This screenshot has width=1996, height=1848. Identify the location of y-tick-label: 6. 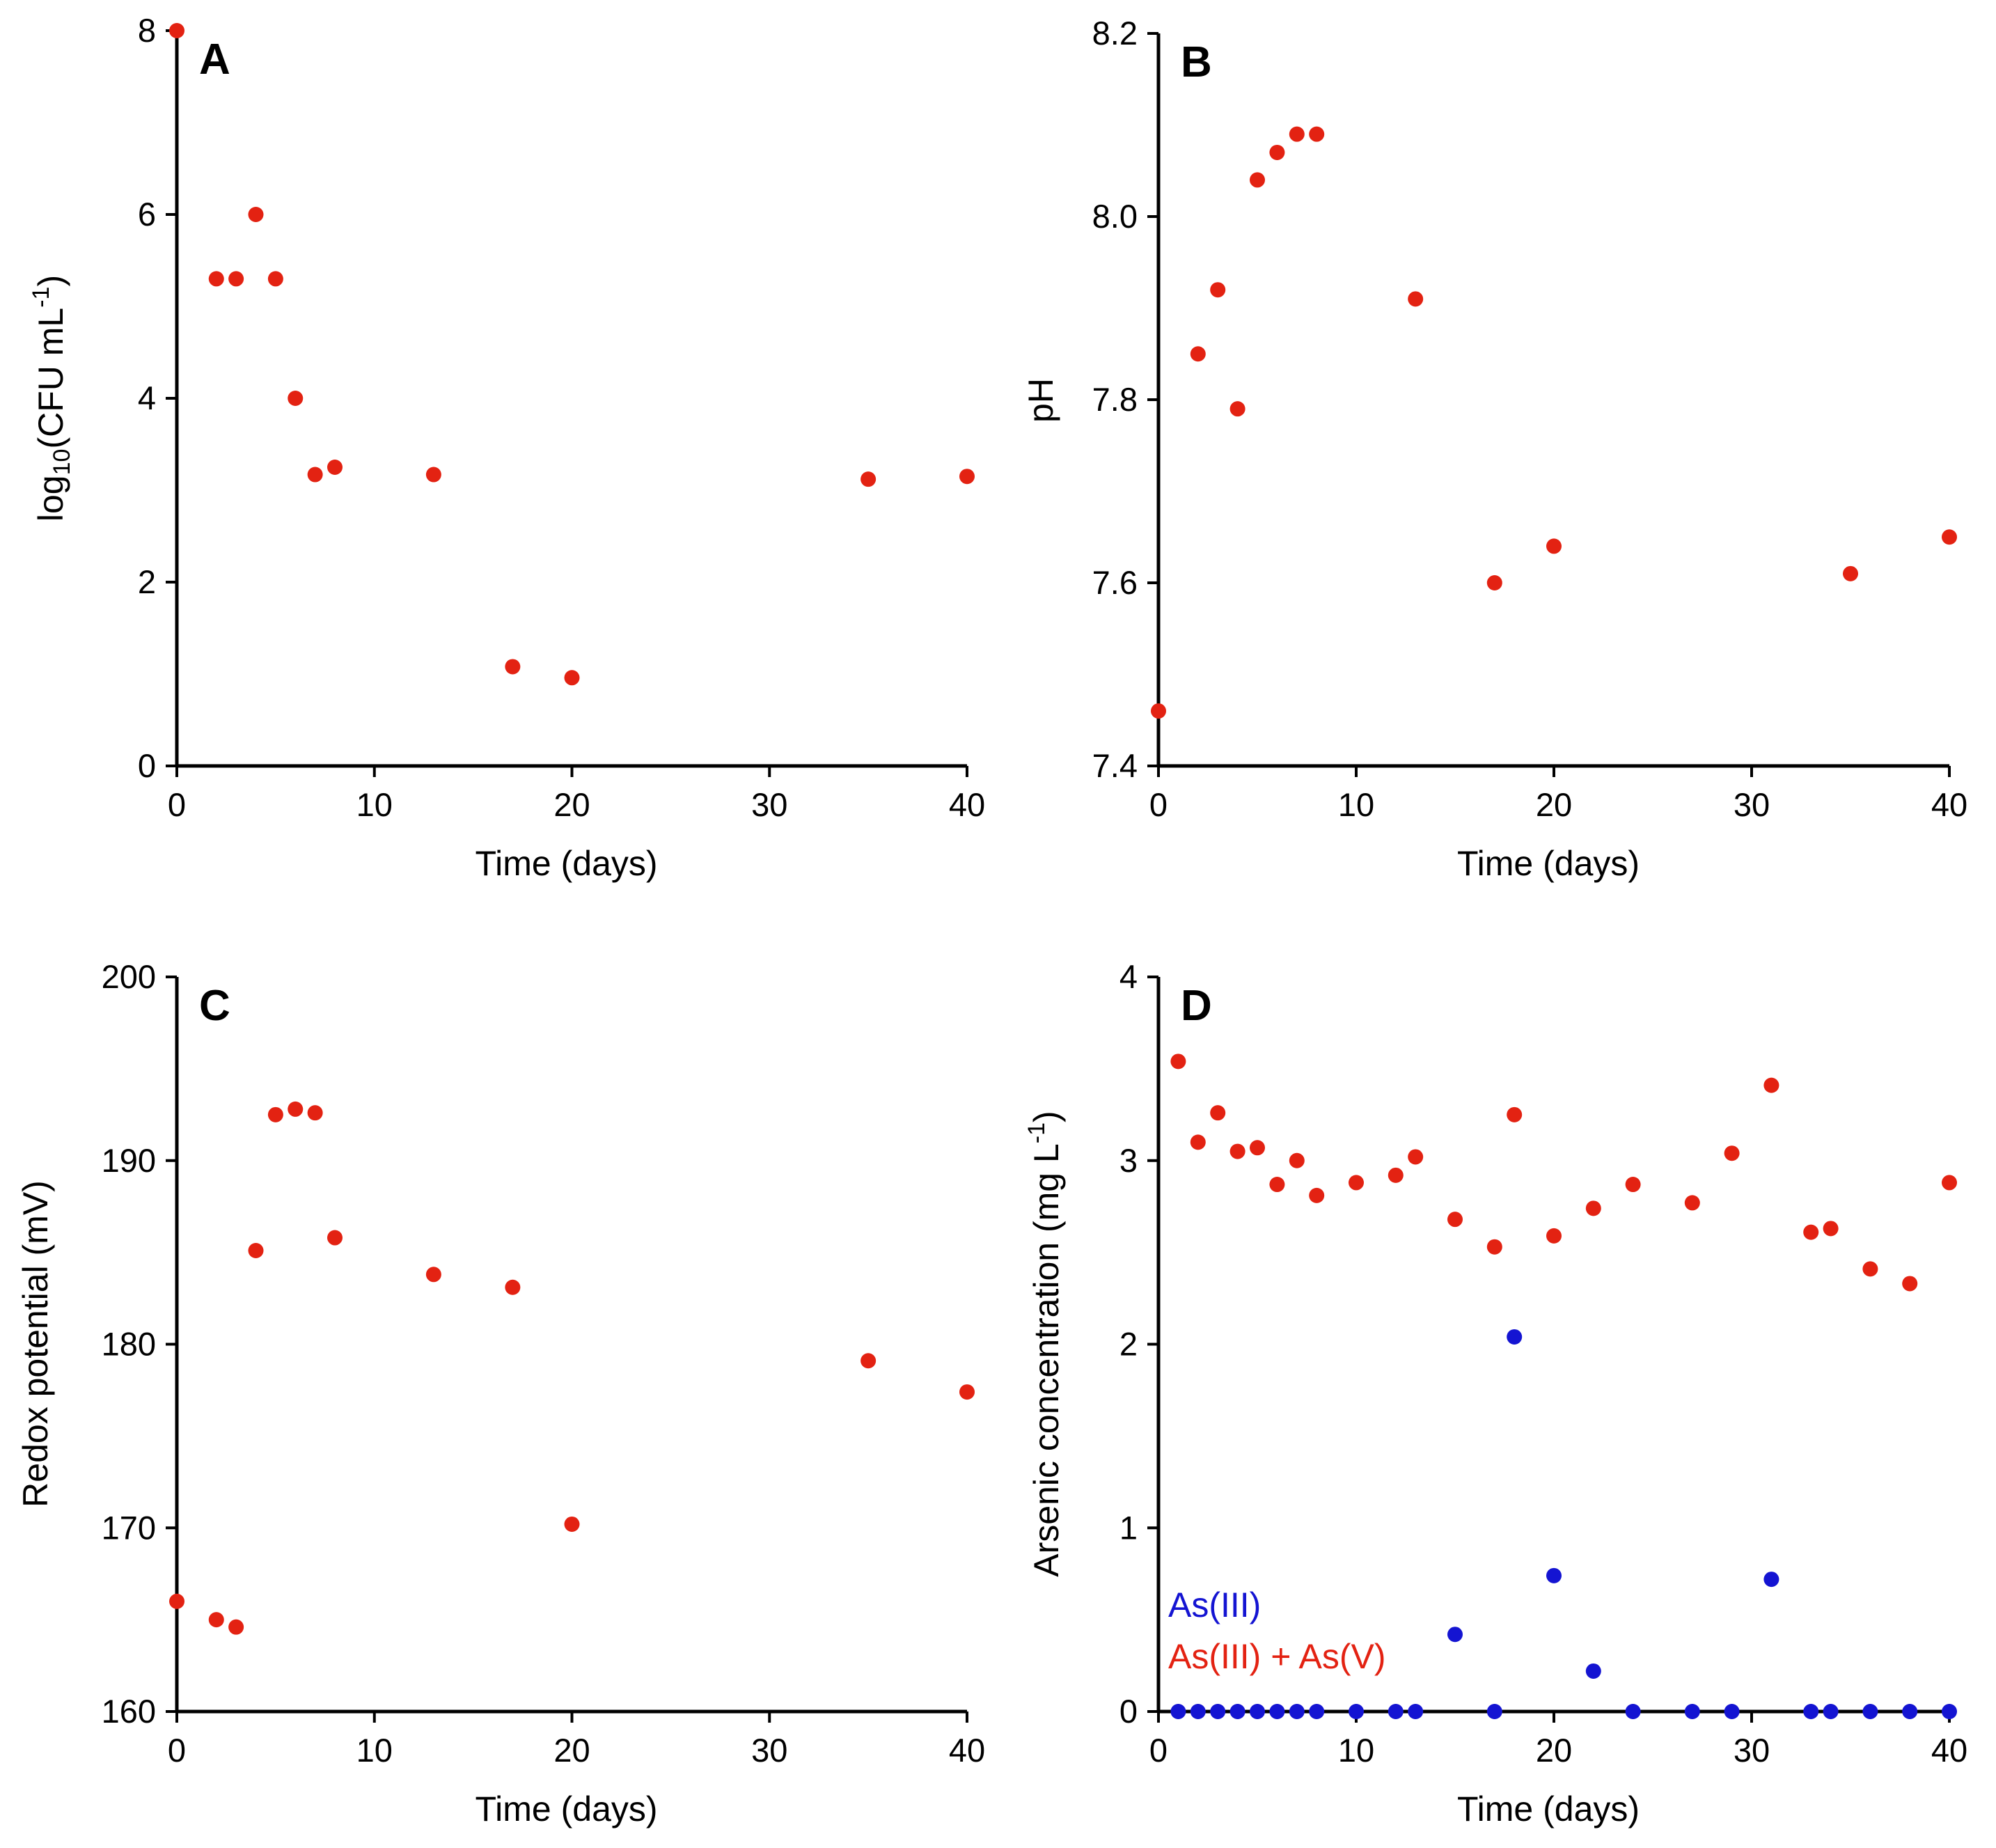
(147, 215).